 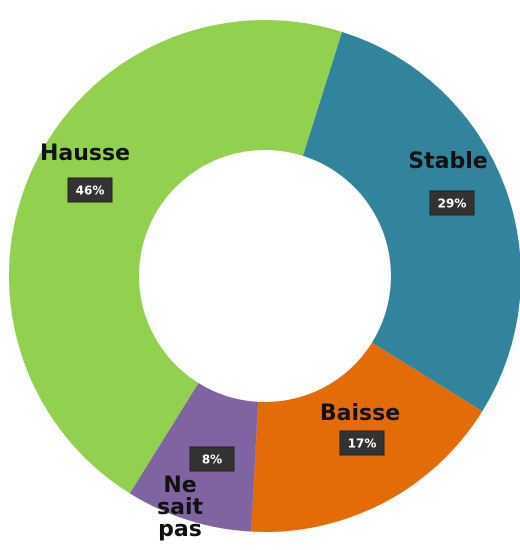 I want to click on value-label: 46%, so click(x=90, y=191).